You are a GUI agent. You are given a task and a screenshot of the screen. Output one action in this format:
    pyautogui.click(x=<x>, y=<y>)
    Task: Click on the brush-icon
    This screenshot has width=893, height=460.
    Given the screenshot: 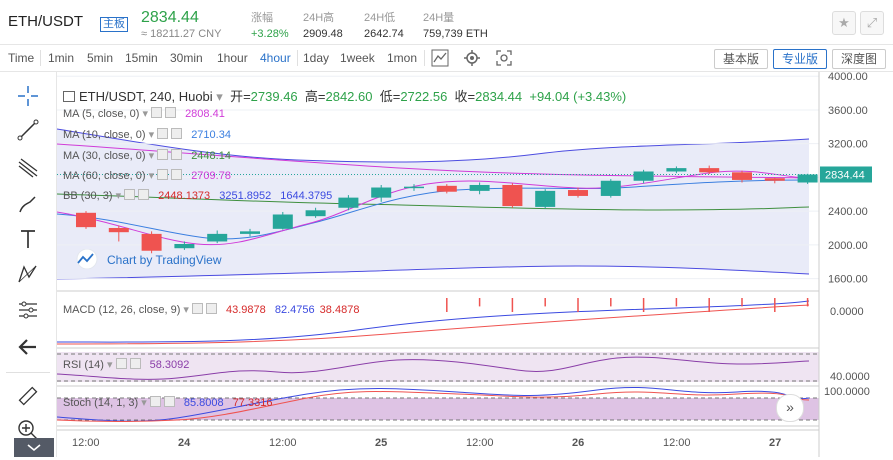 What is the action you would take?
    pyautogui.click(x=28, y=204)
    